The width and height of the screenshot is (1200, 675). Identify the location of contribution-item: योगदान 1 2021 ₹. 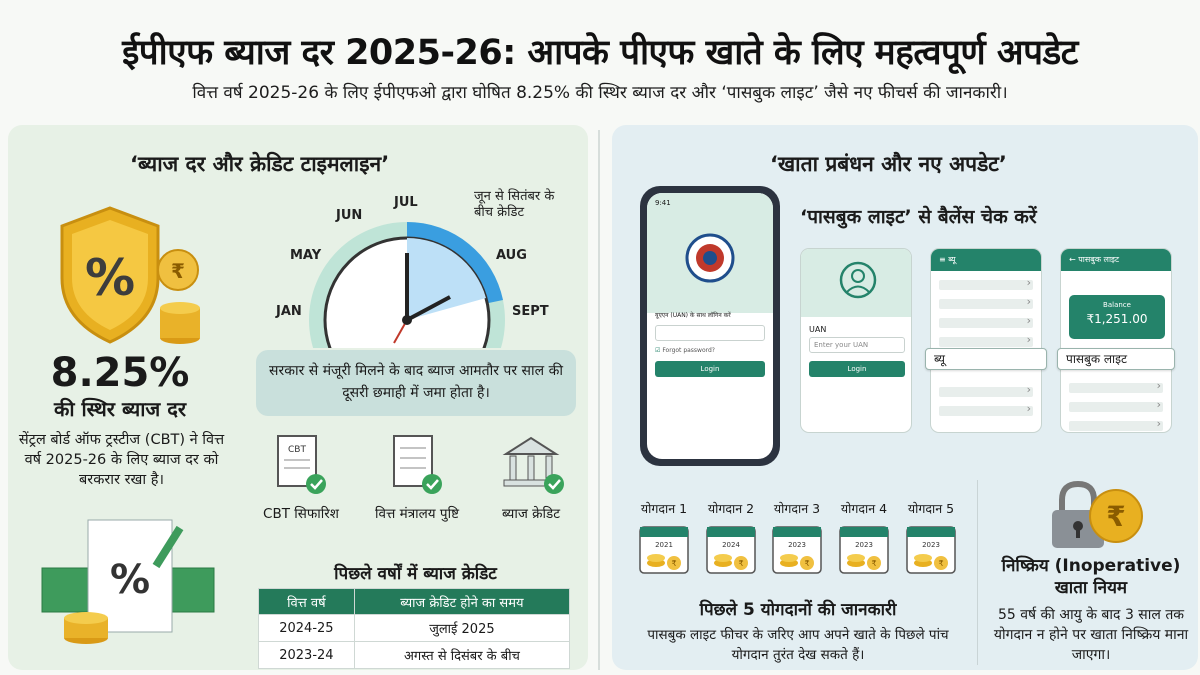
(664, 541).